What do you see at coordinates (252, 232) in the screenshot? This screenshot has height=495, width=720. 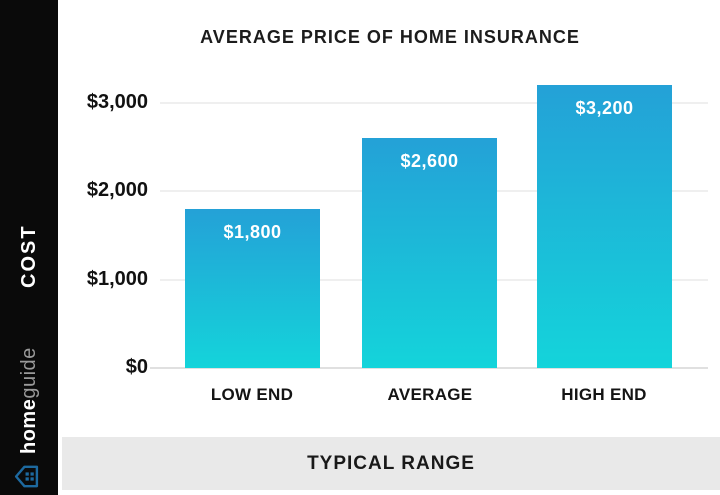 I see `bar-value-label: $1,800` at bounding box center [252, 232].